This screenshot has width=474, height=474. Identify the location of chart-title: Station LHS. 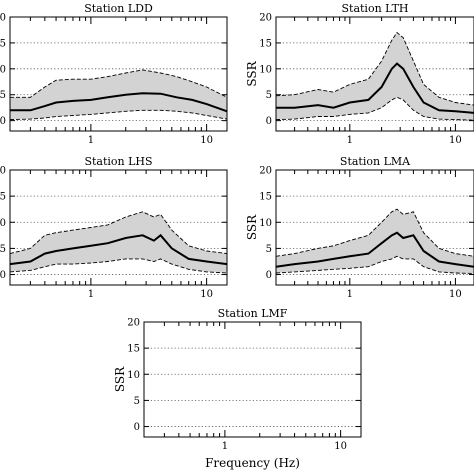
(118, 161).